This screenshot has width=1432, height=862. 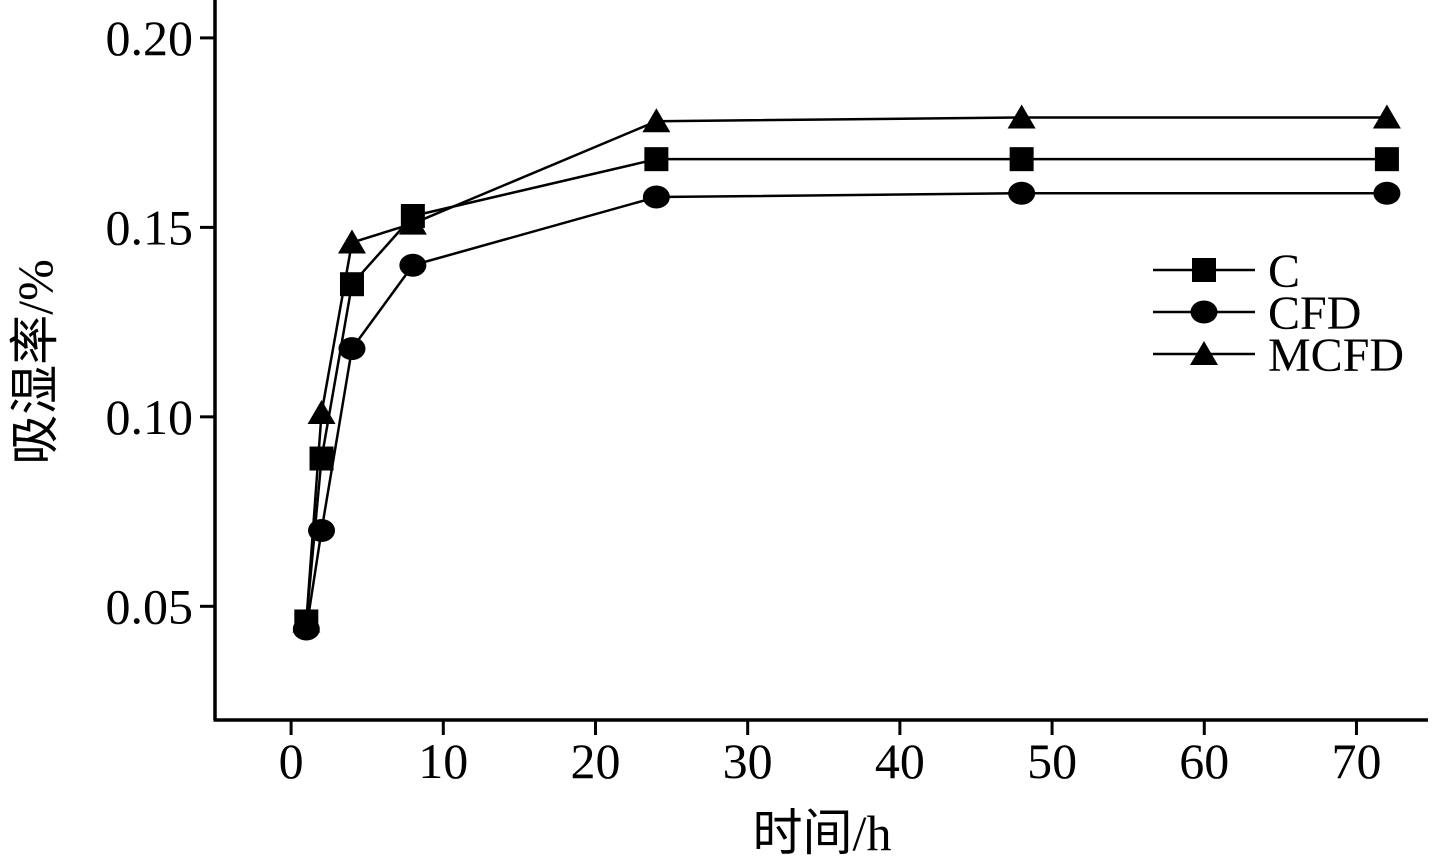 What do you see at coordinates (35, 362) in the screenshot?
I see `y-axis-label: 吸湿率/%` at bounding box center [35, 362].